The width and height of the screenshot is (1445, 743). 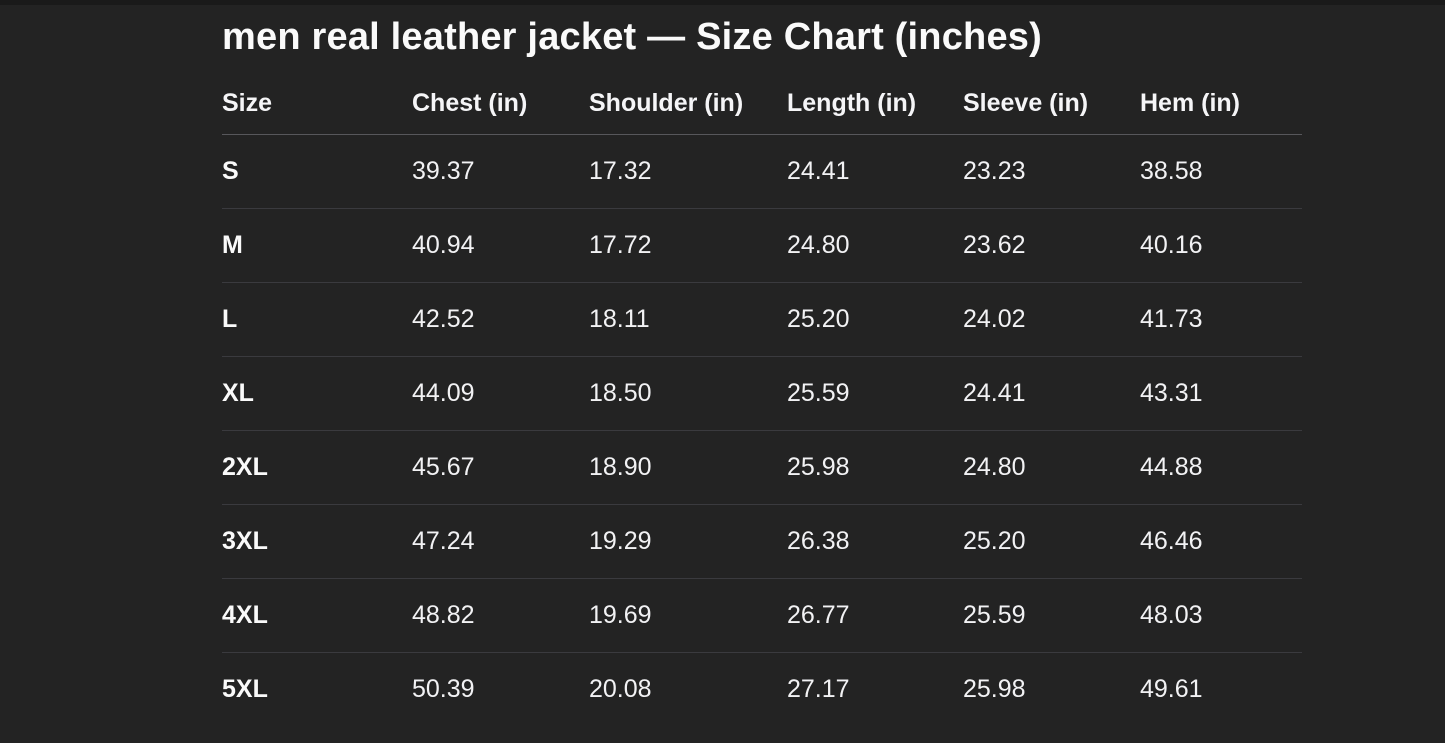 I want to click on cell-hem: 40.16, so click(x=1221, y=245).